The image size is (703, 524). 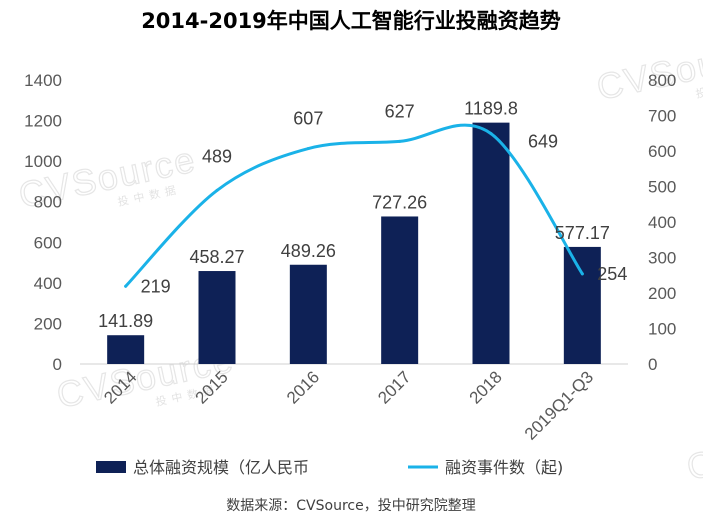 I want to click on line-data-label: 254, so click(x=612, y=274).